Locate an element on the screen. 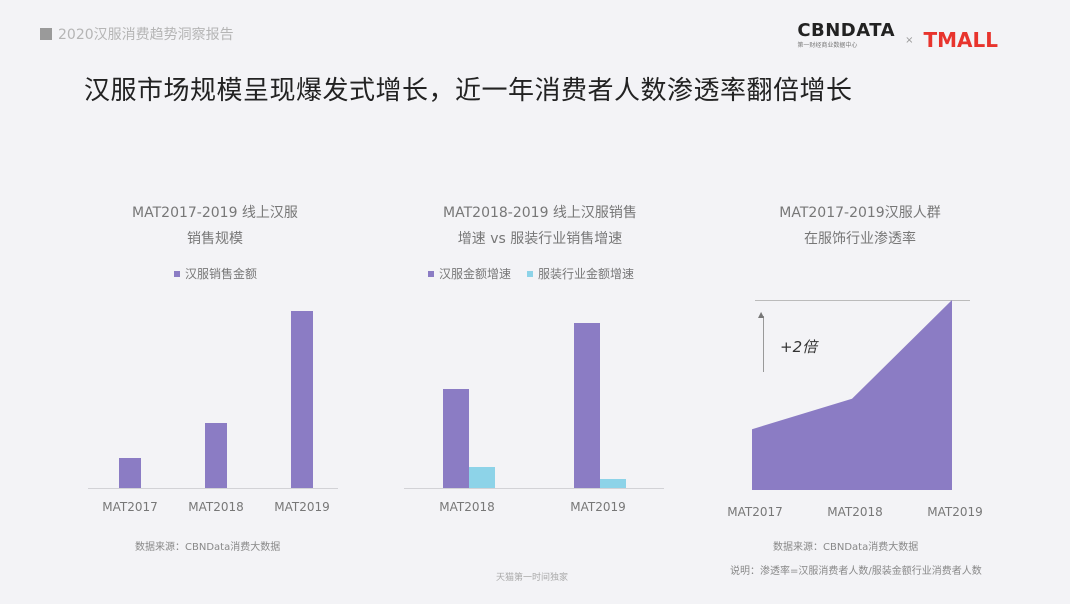  chart1-axis is located at coordinates (213, 488).